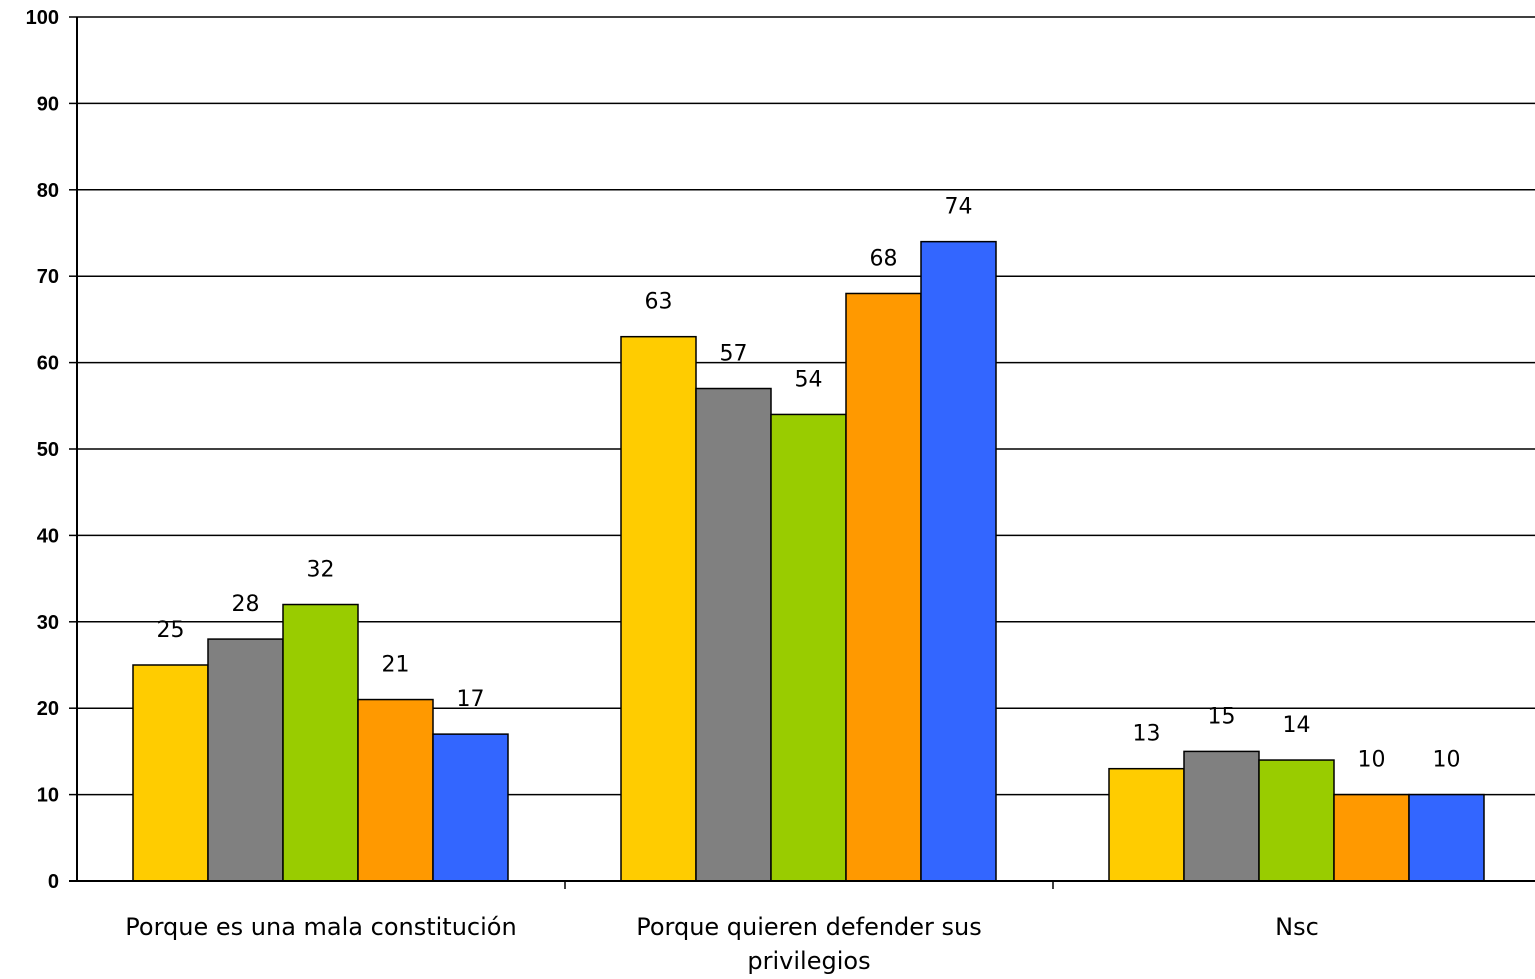 The height and width of the screenshot is (979, 1535). I want to click on y-tick-label: 30, so click(48, 623).